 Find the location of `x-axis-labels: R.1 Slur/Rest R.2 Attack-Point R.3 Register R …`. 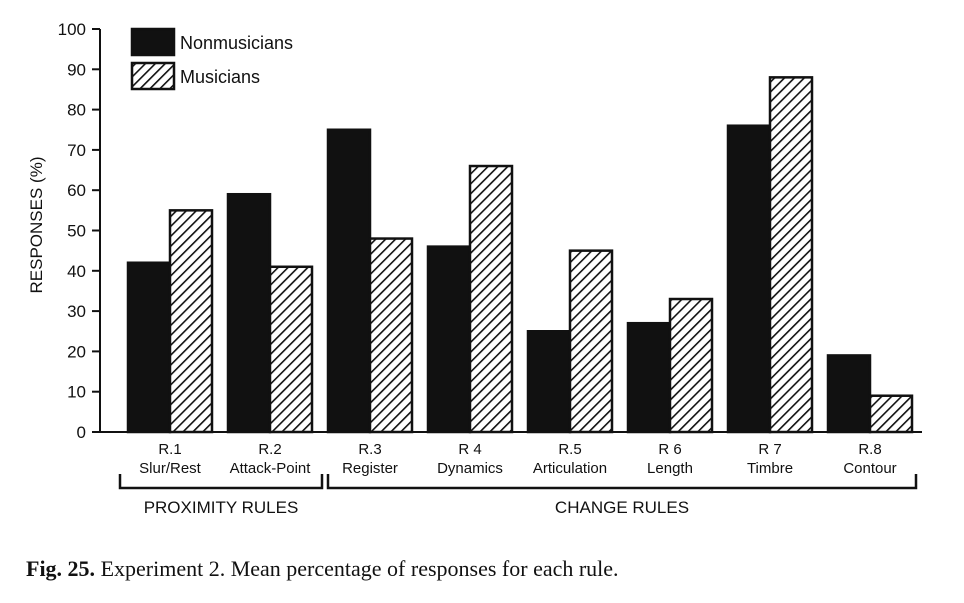

x-axis-labels: R.1 Slur/Rest R.2 Attack-Point R.3 Register R … is located at coordinates (518, 459).